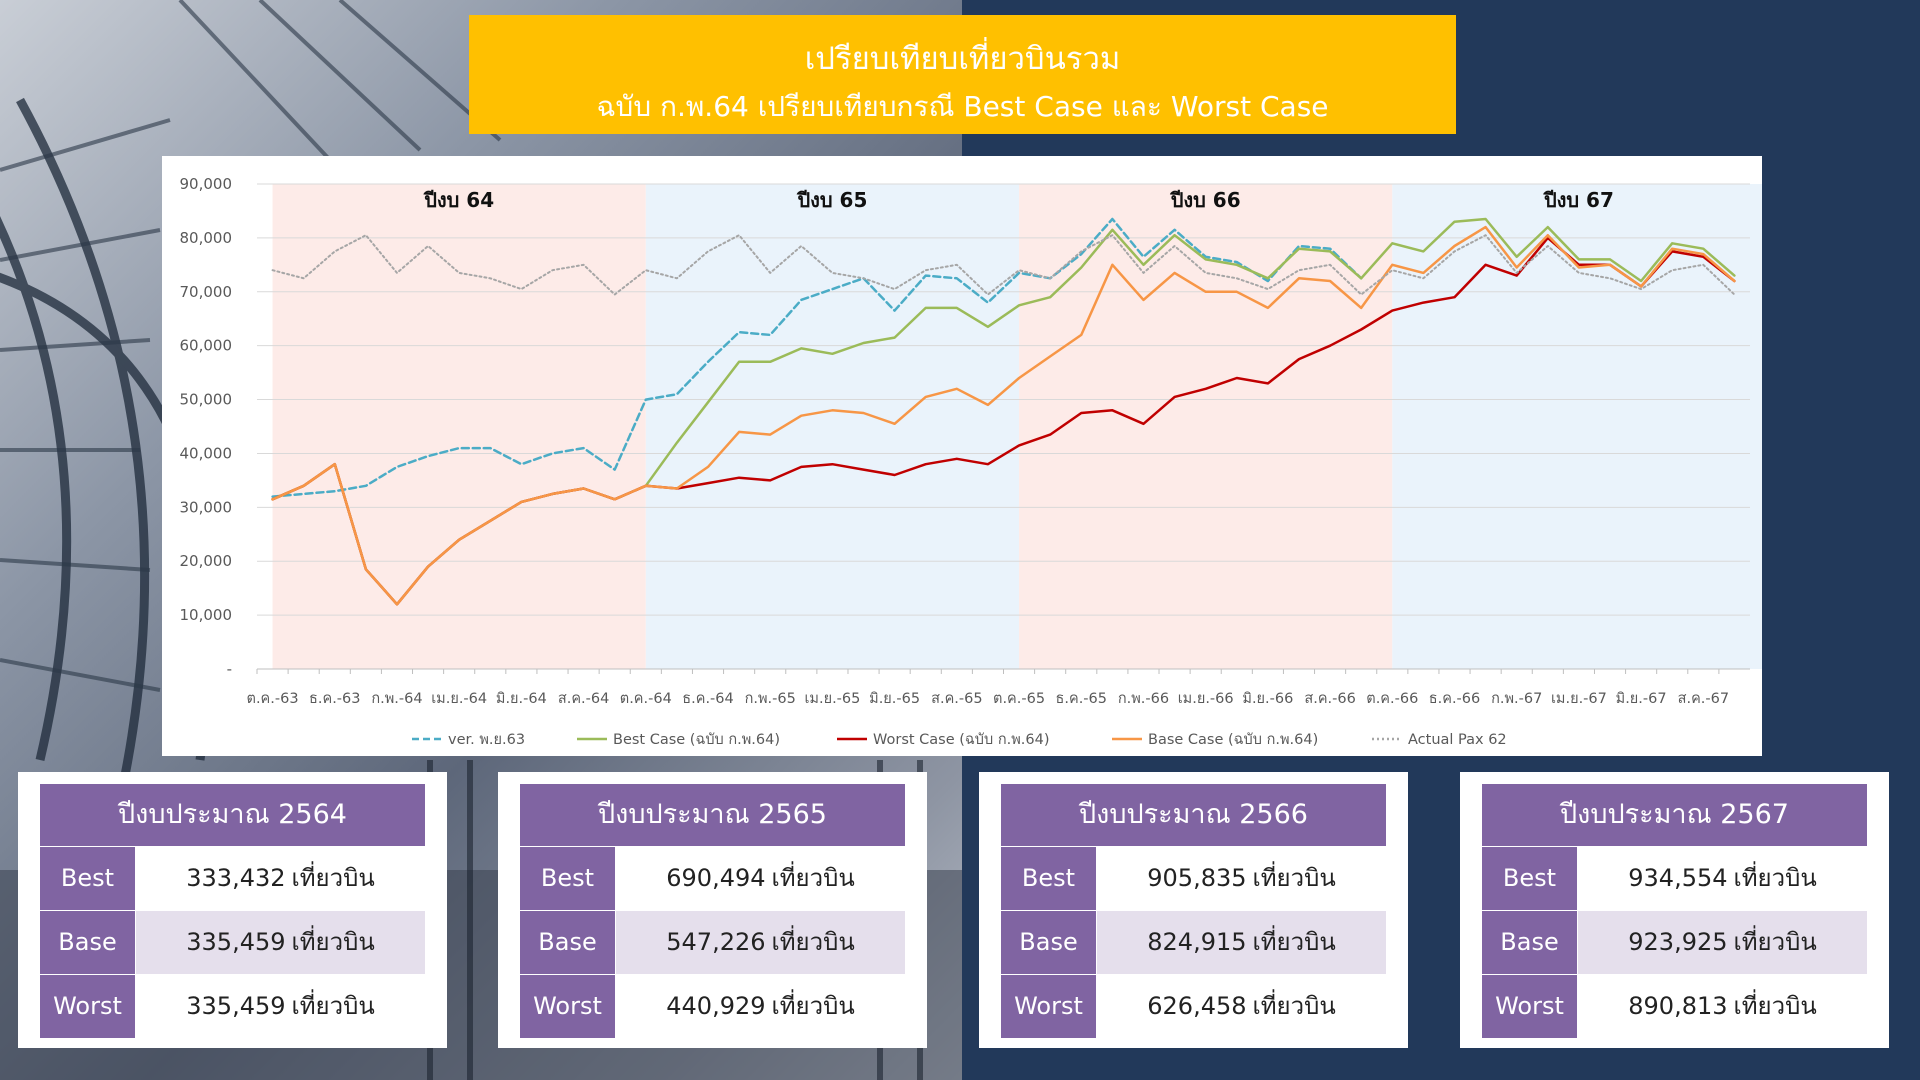 This screenshot has height=1080, width=1920. Describe the element at coordinates (1241, 942) in the screenshot. I see `flight-count: 824,915 เที่ยวบิน` at that location.